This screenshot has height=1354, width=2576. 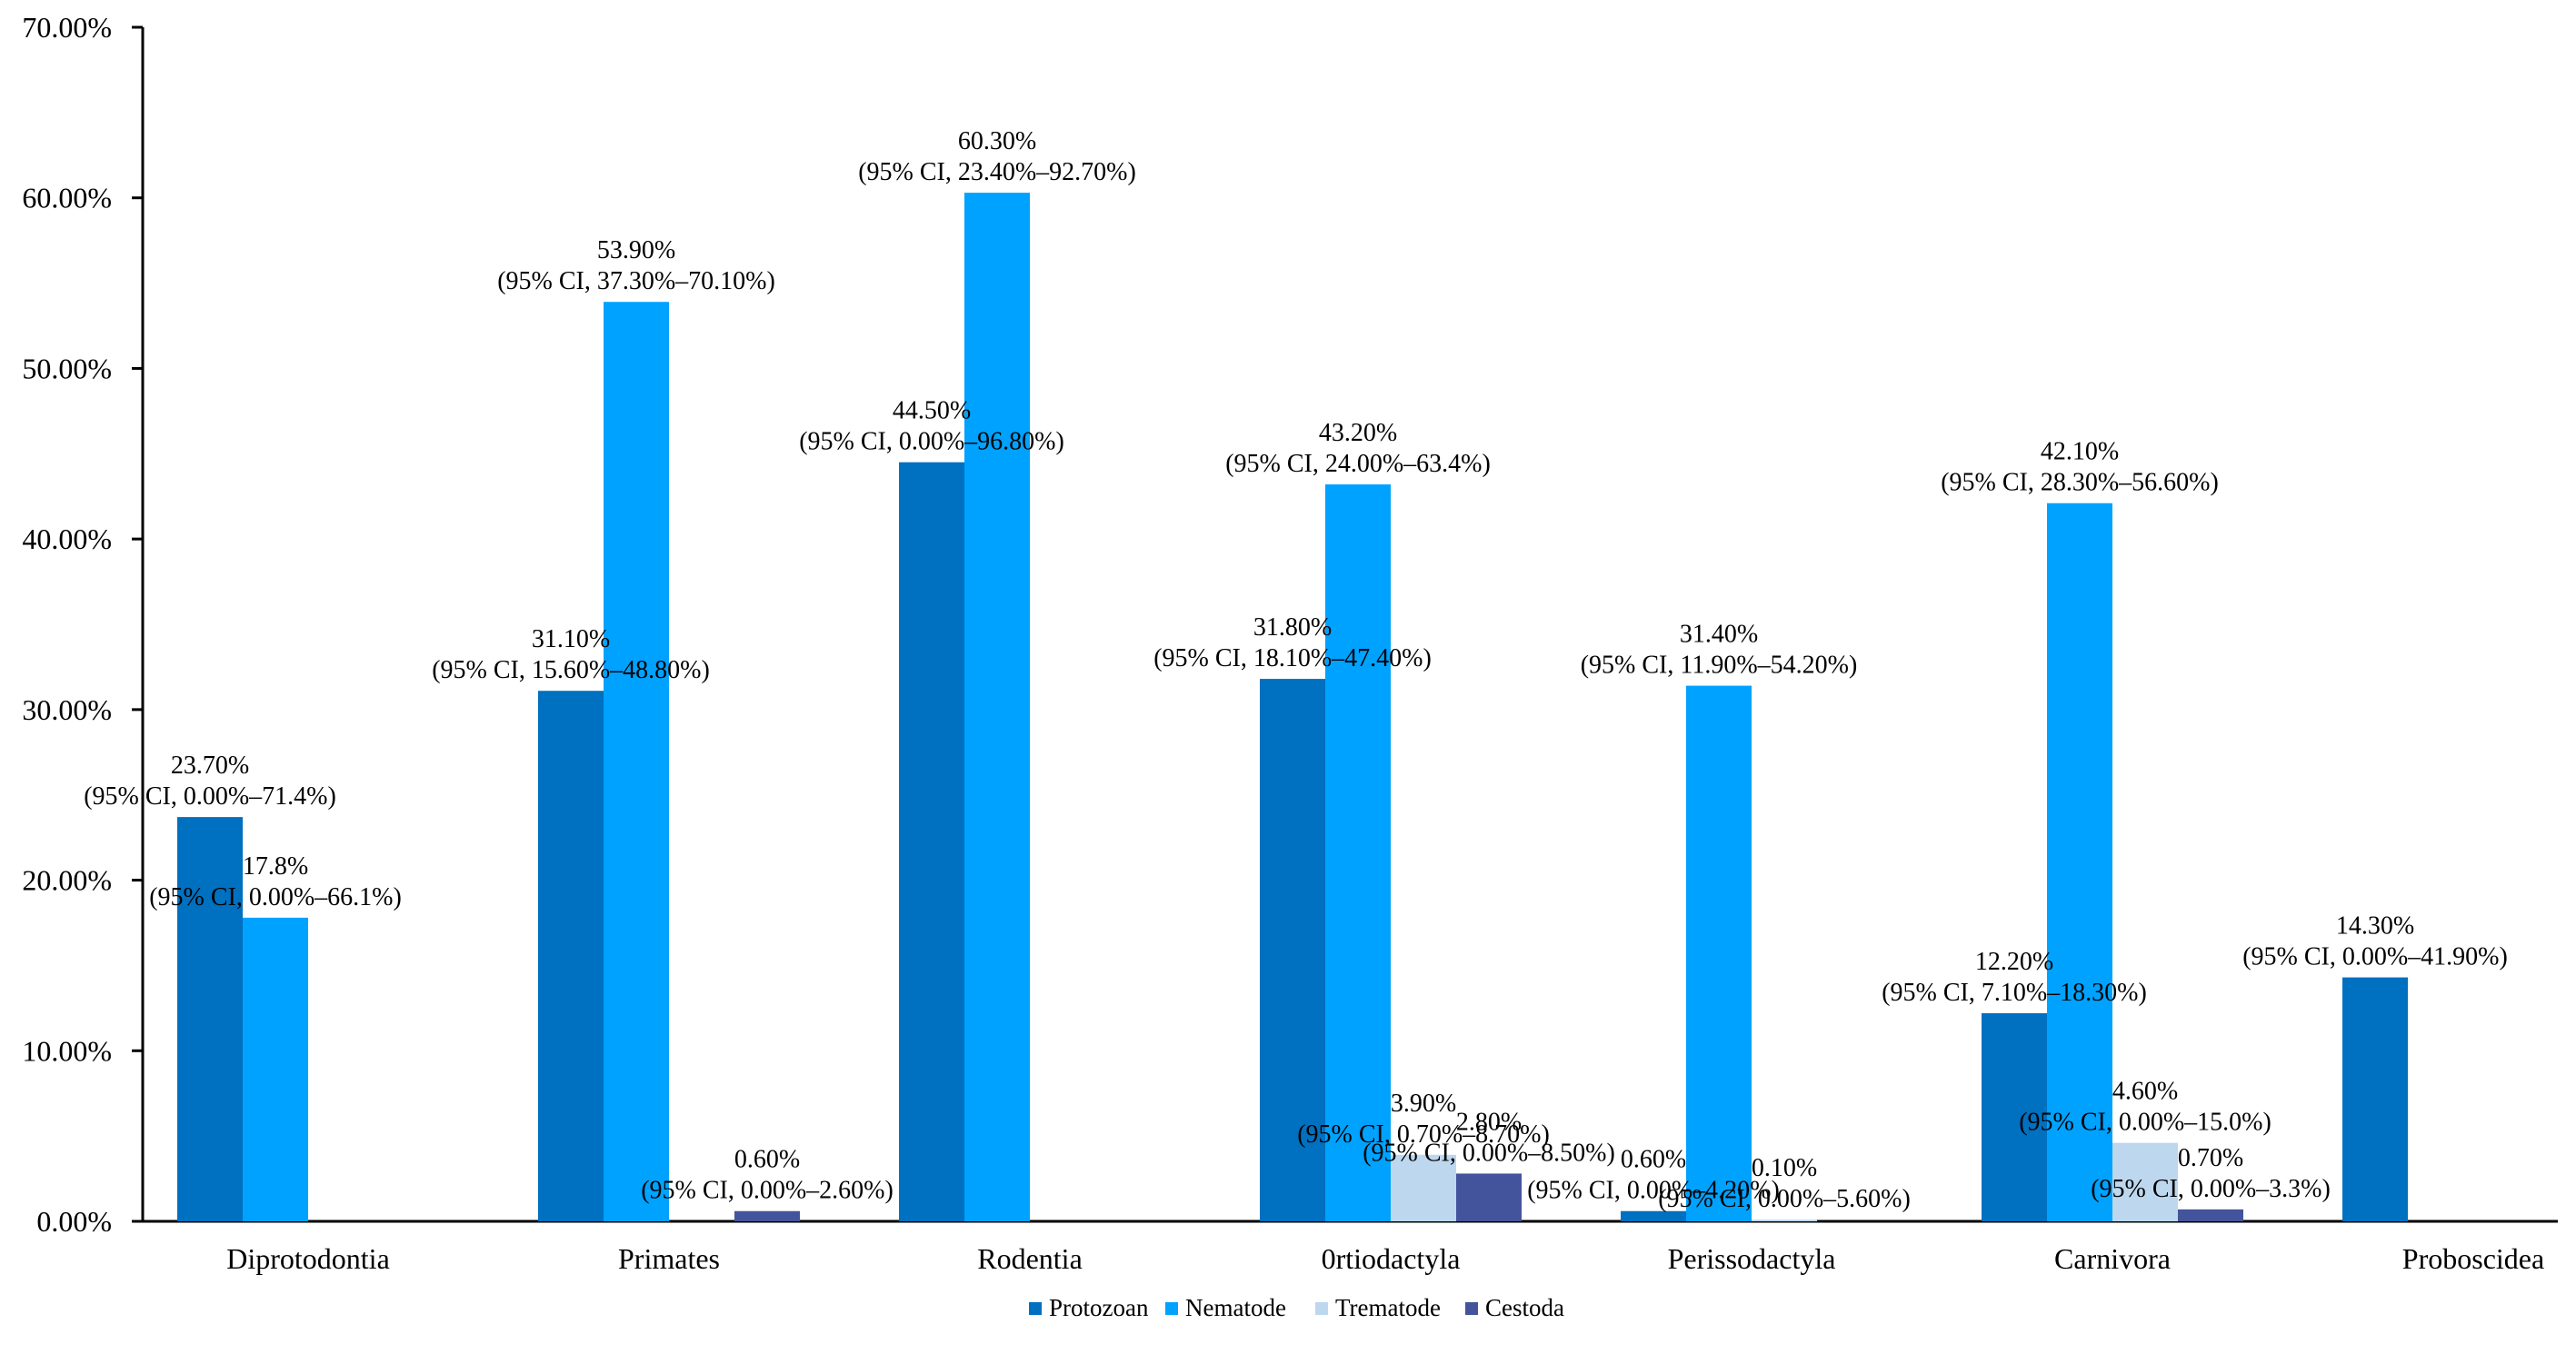 What do you see at coordinates (636, 250) in the screenshot?
I see `data-label-nematode-primates: 53.90%` at bounding box center [636, 250].